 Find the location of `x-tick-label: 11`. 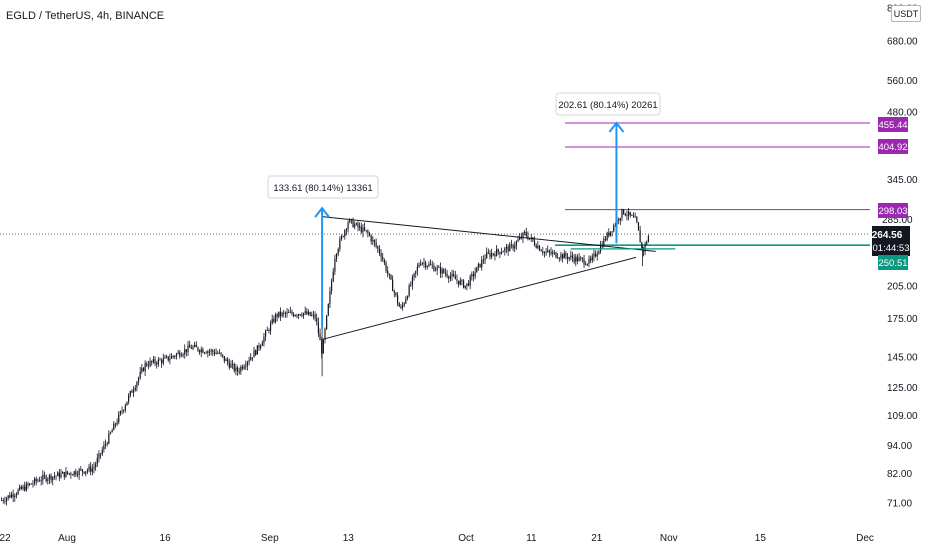

x-tick-label: 11 is located at coordinates (531, 538).